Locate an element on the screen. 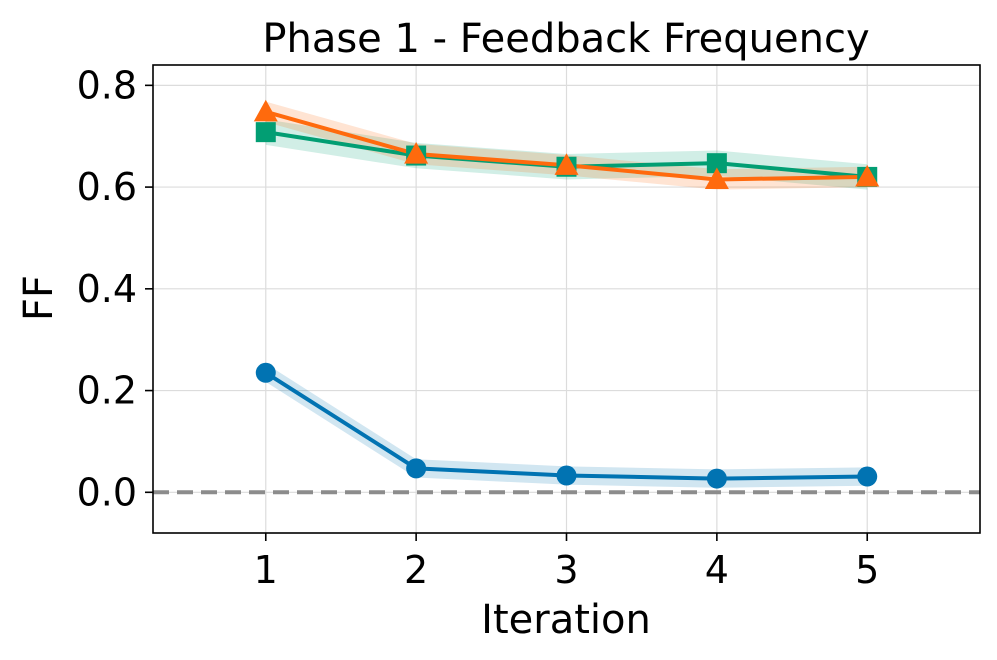 The width and height of the screenshot is (997, 660). y-tick-label: 0.2 is located at coordinates (107, 391).